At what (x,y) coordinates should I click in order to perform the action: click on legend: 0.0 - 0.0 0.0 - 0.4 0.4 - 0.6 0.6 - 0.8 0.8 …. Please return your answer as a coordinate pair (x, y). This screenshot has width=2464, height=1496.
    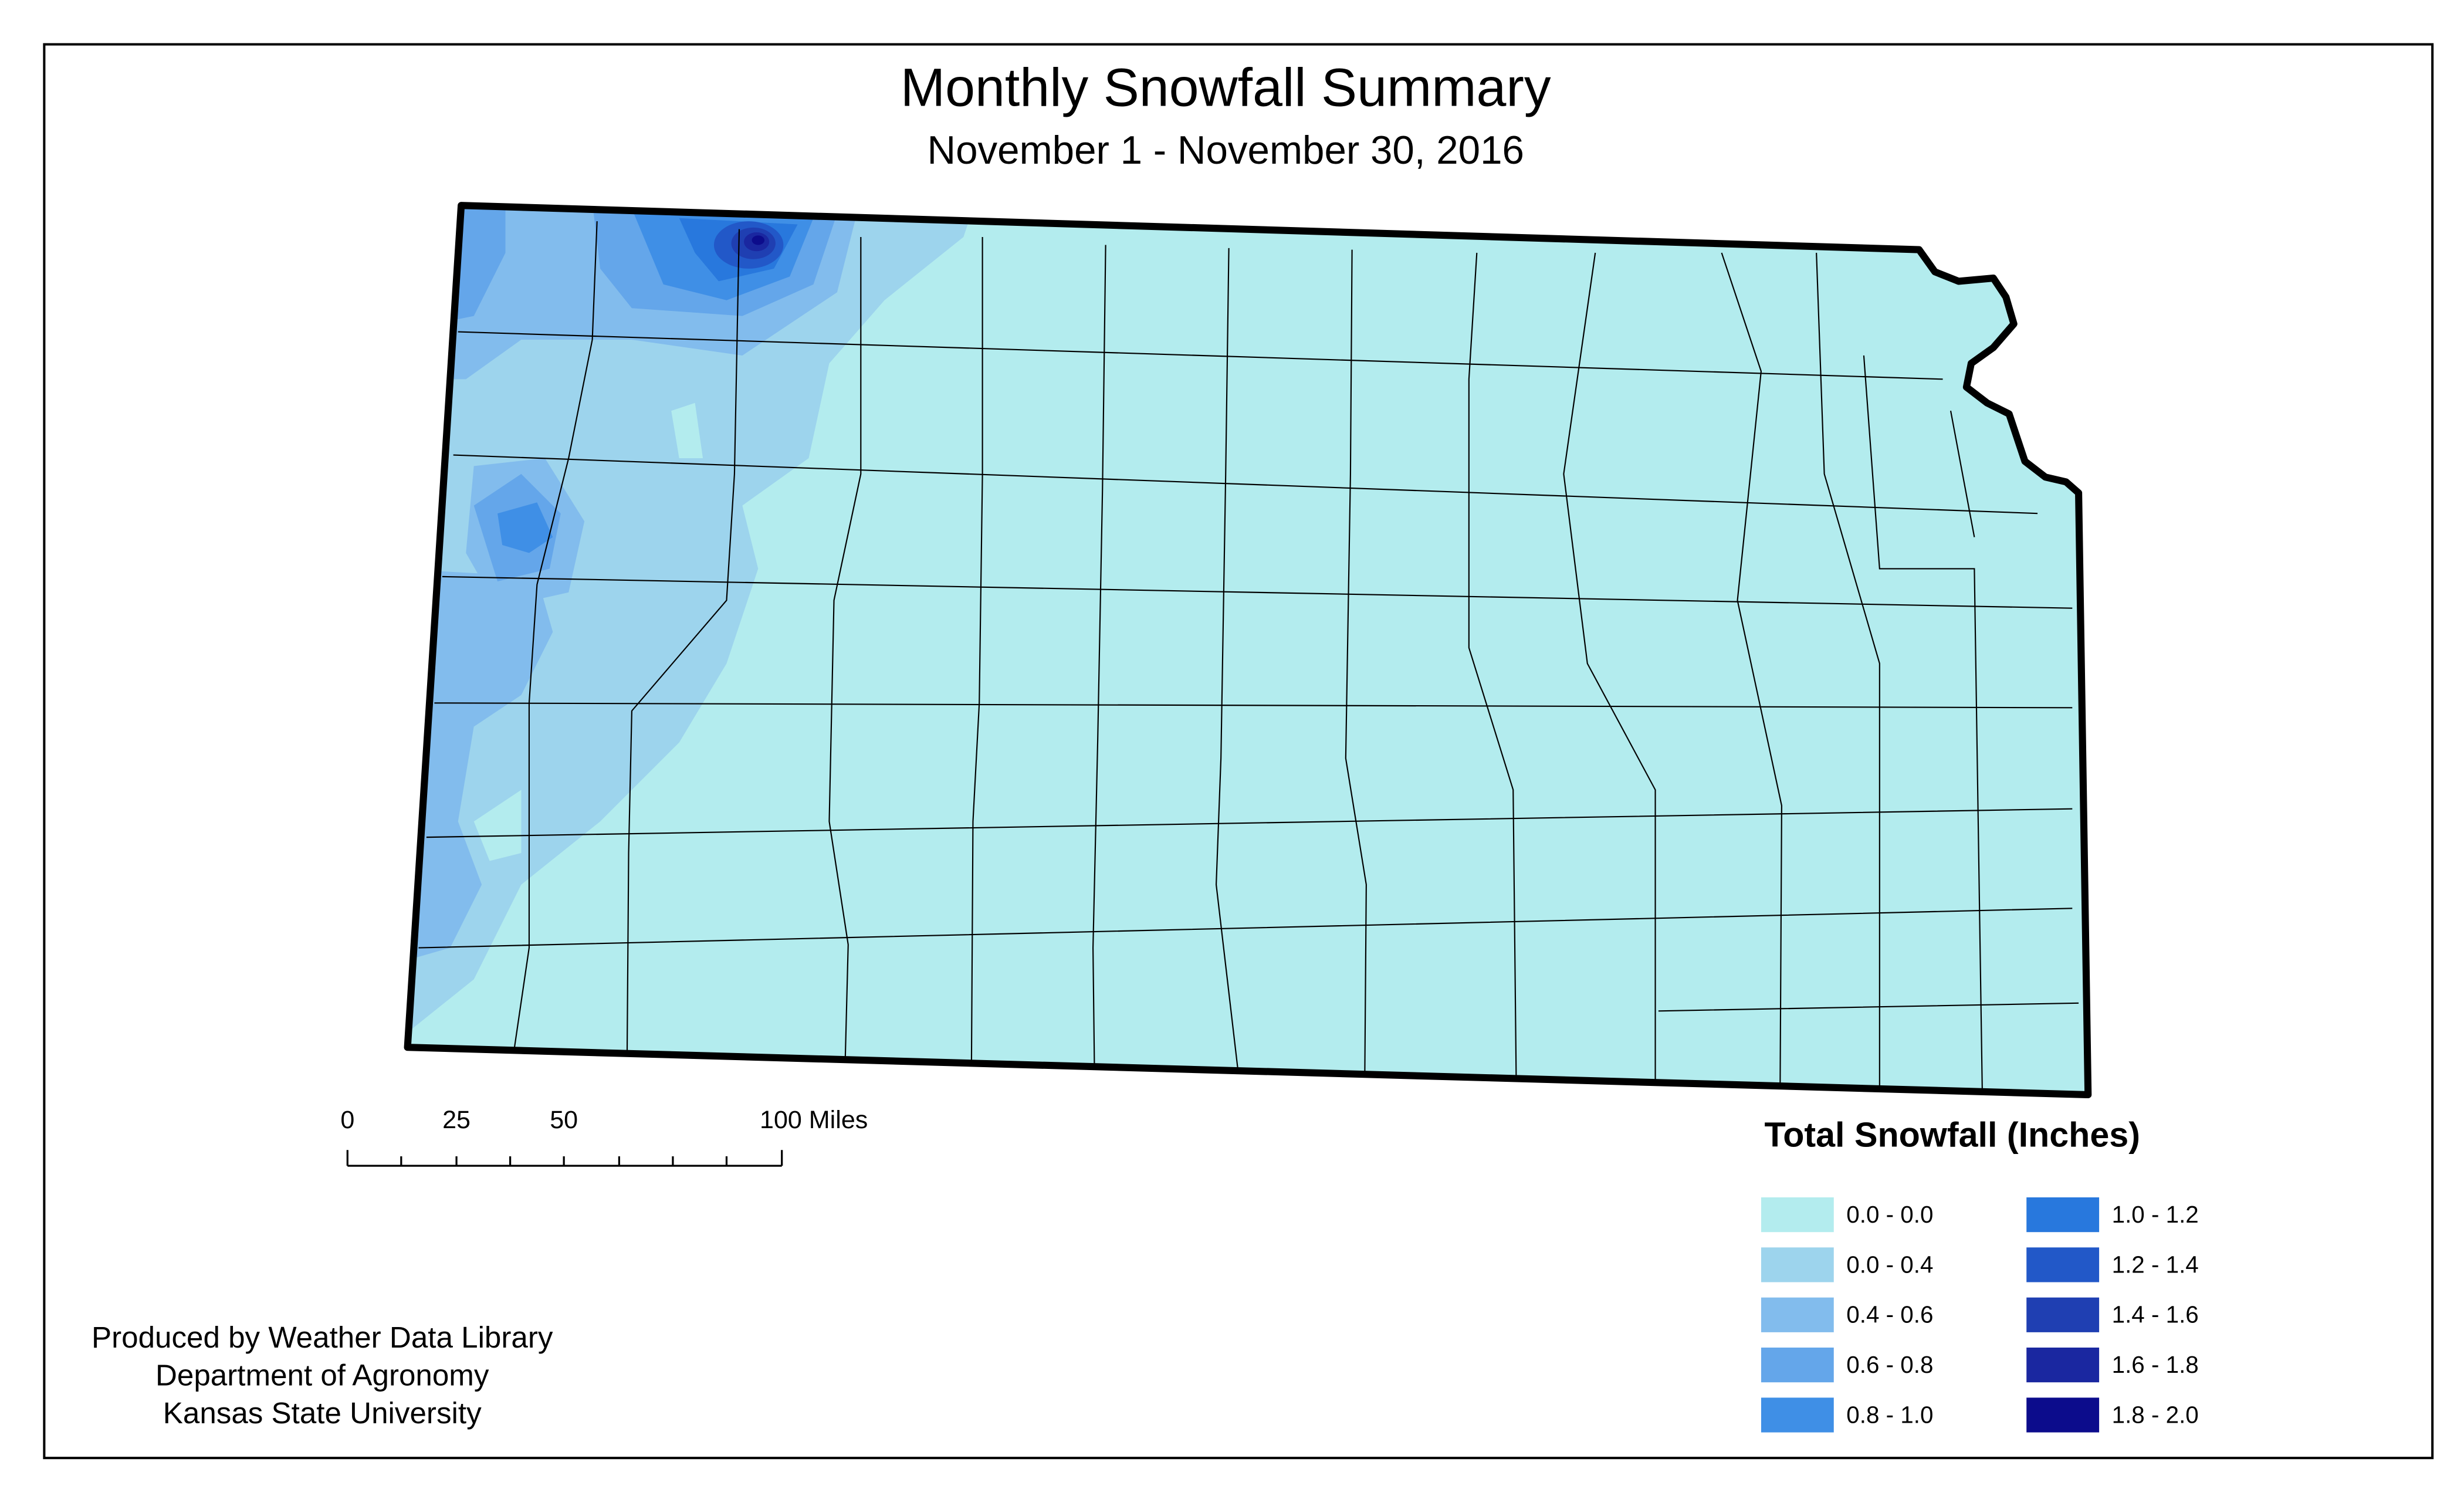
    Looking at the image, I should click on (1980, 1315).